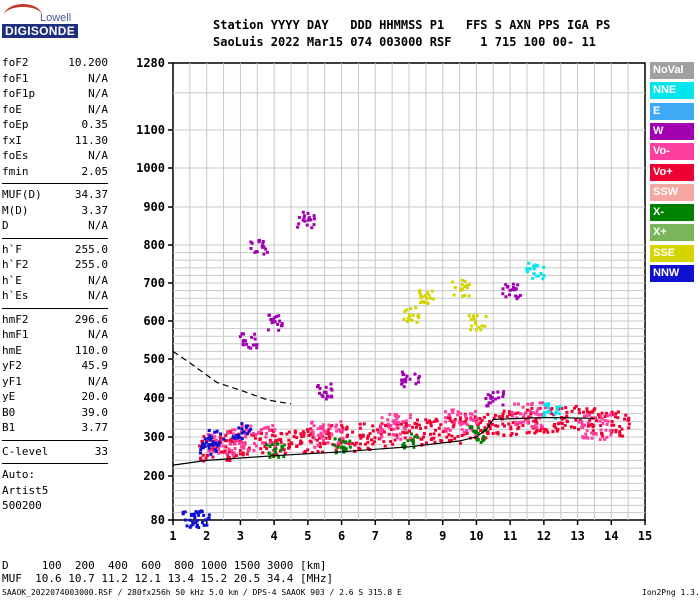 This screenshot has width=700, height=600. Describe the element at coordinates (150, 130) in the screenshot. I see `y-tick-label: 1100` at that location.